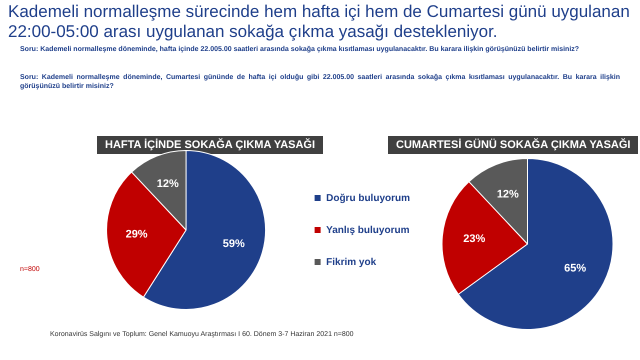 The width and height of the screenshot is (640, 360). What do you see at coordinates (351, 262) in the screenshot?
I see `legend-label: Fikrim yok` at bounding box center [351, 262].